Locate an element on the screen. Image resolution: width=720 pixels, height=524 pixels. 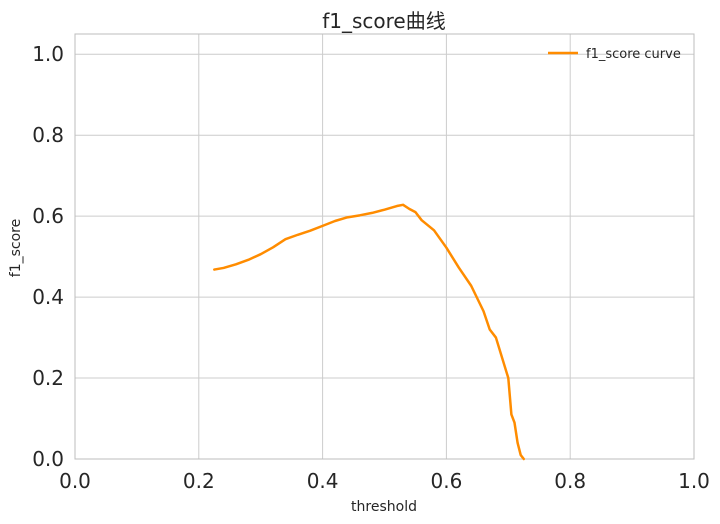
y-tick-label: 0.8 is located at coordinates (48, 135).